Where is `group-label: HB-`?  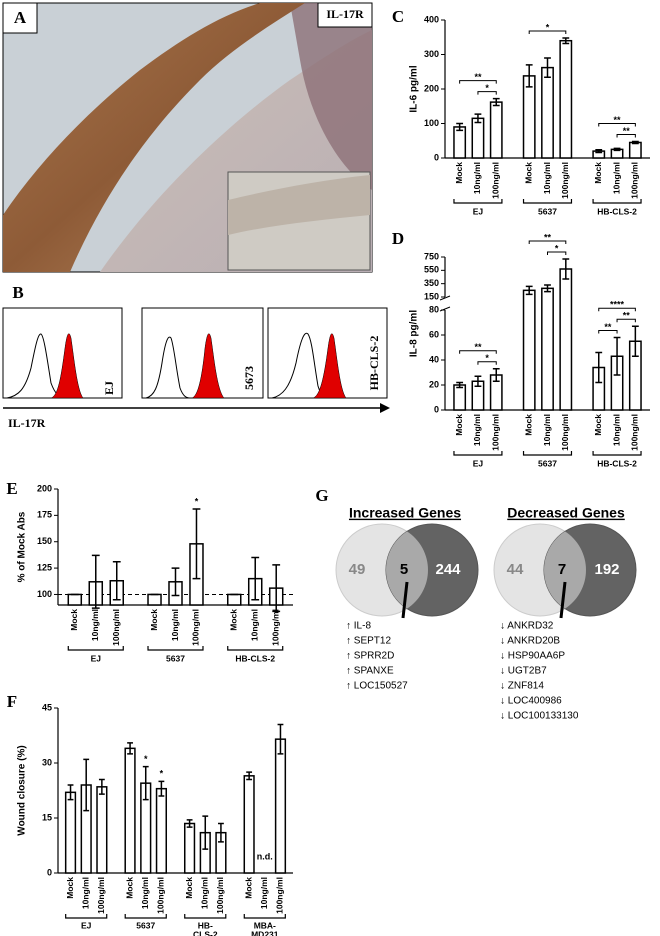
group-label: HB- is located at coordinates (205, 925).